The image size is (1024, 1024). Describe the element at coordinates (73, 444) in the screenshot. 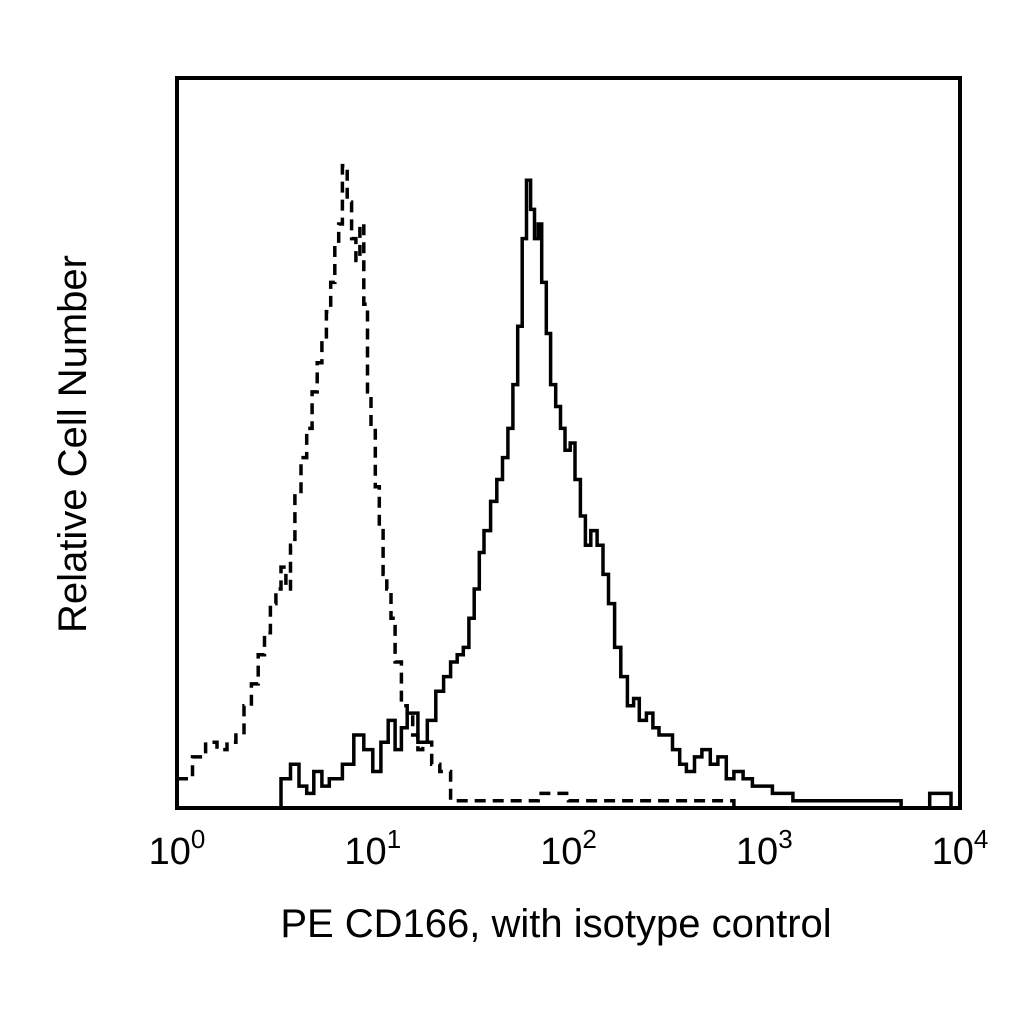

I see `y-axis-label: Relative Cell Number` at that location.